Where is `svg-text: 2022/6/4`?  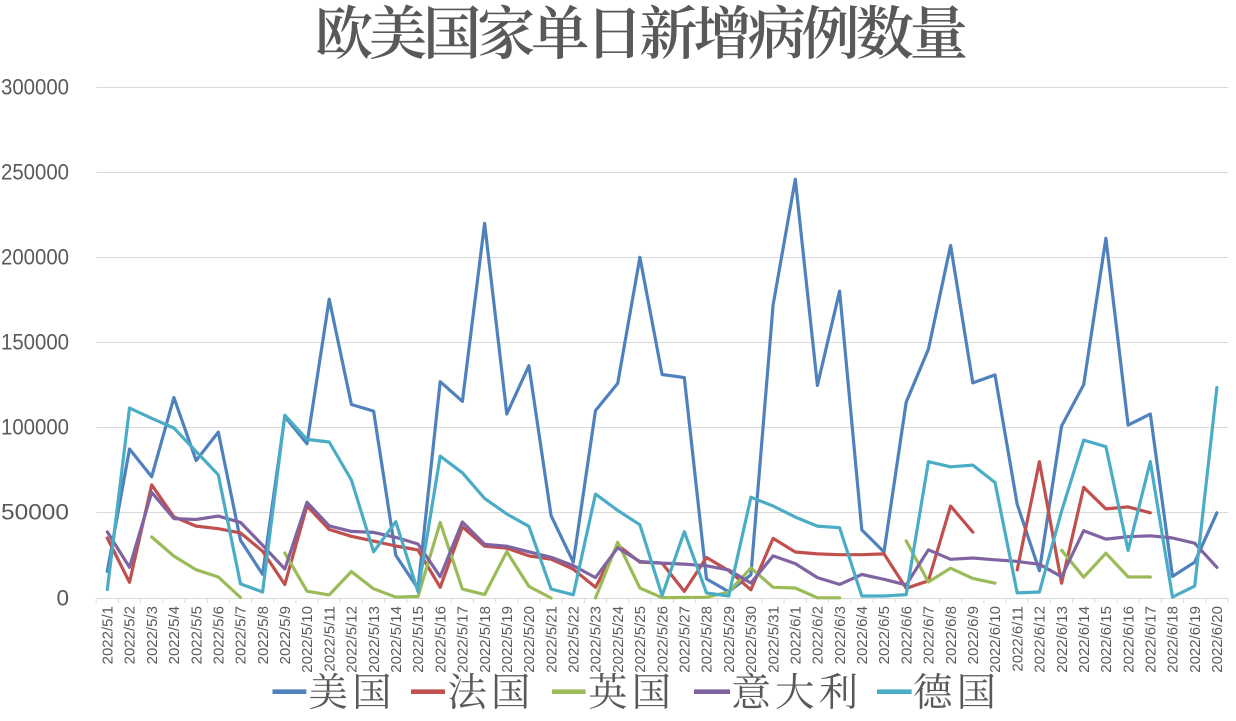
svg-text: 2022/6/4 is located at coordinates (862, 635).